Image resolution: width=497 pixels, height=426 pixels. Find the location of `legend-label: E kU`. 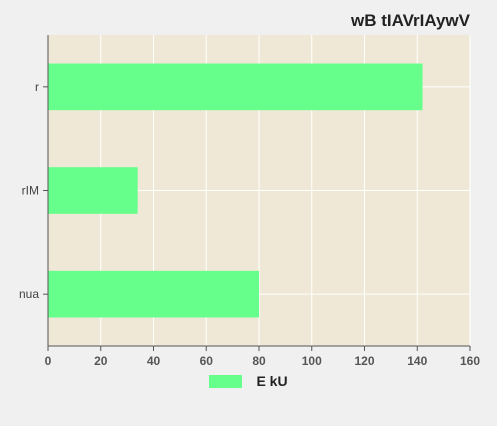

legend-label: E kU is located at coordinates (272, 381).